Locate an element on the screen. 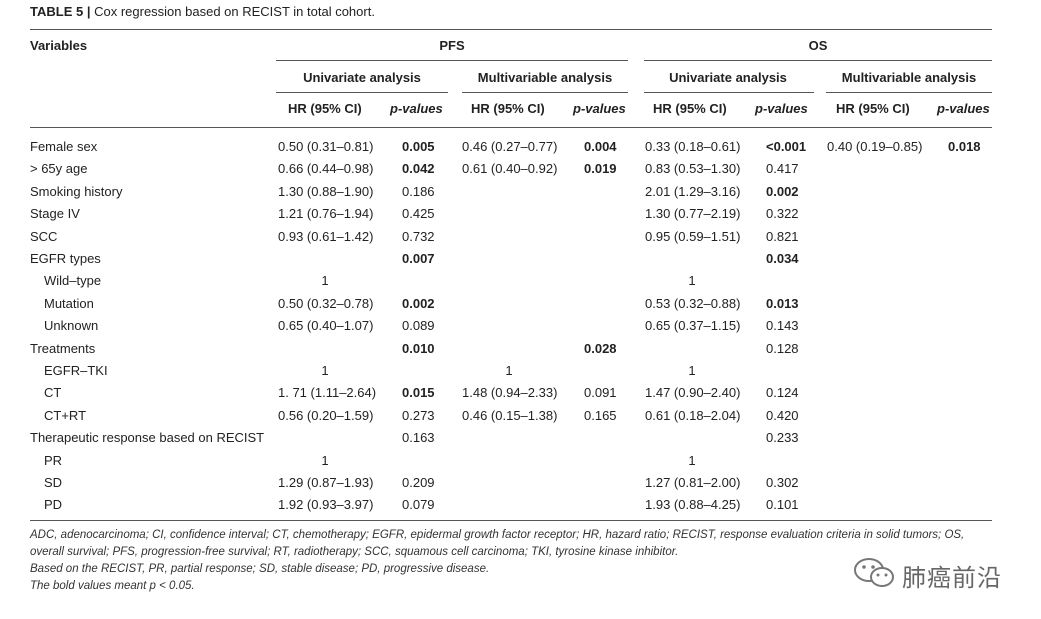 This screenshot has height=619, width=1041. header-hr-4: HR (95% CI) is located at coordinates (873, 108).